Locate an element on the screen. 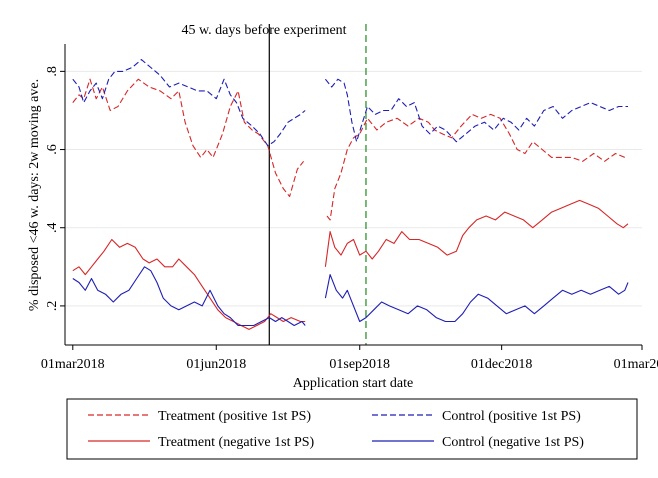 The image size is (658, 478). y-ticks: .2 .4 .6 .8 is located at coordinates (55, 188).